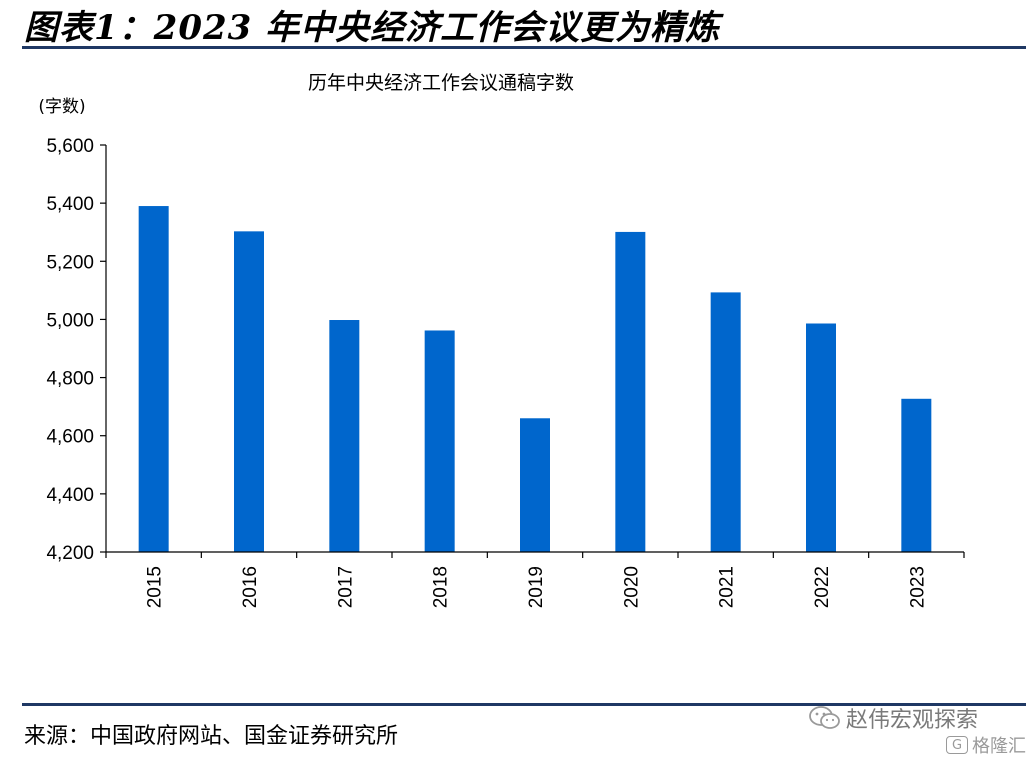 Image resolution: width=1028 pixels, height=763 pixels. Describe the element at coordinates (727, 587) in the screenshot. I see `x-tick-label: 2021` at that location.